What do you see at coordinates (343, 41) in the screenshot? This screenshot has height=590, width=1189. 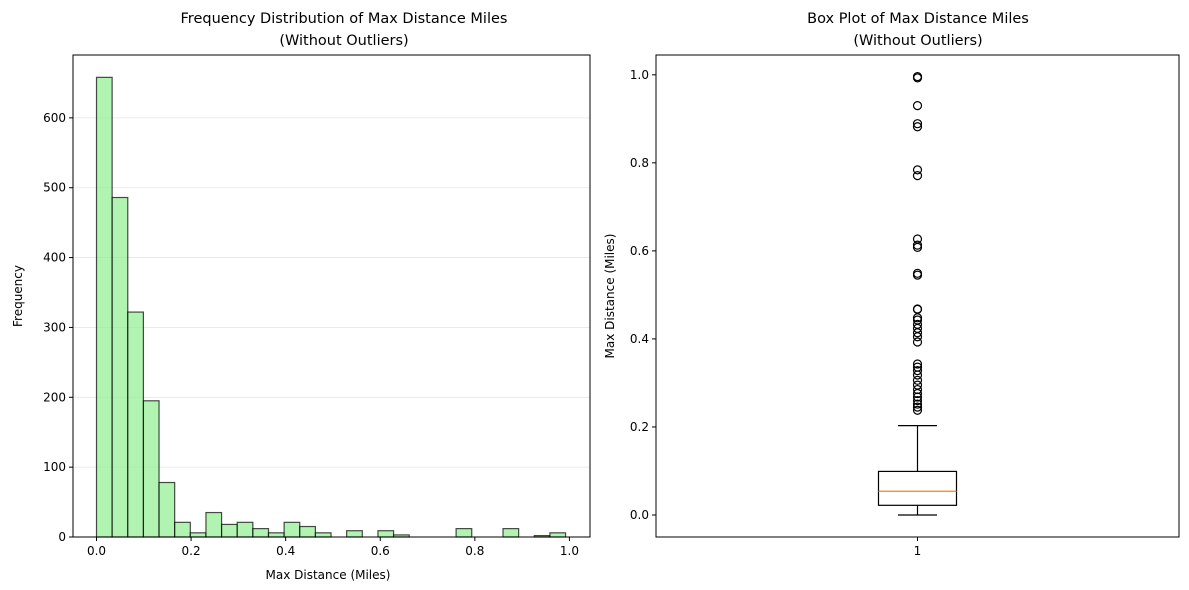 I see `histogram-title-line-2: (Without Outliers)` at bounding box center [343, 41].